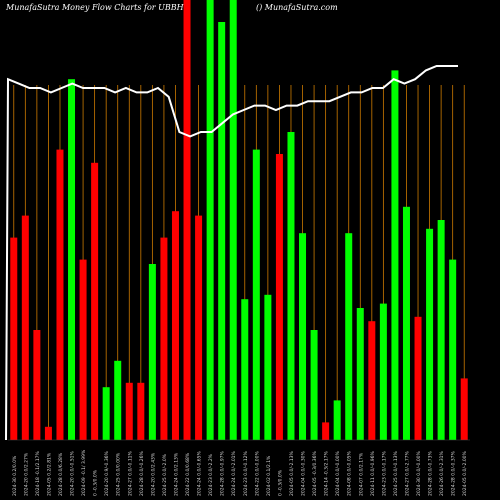 The width and height of the screenshot is (500, 500). I want to click on x-tick-label: 2024-05 0.0/-2.00%, so click(465, 473).